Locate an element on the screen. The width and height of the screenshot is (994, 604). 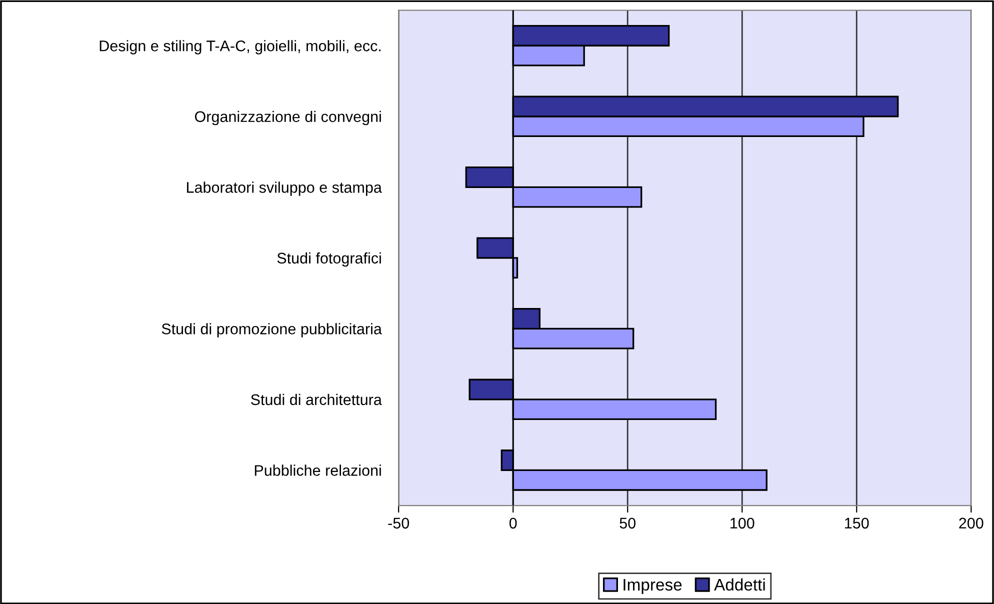
x-tick-label: 150 is located at coordinates (857, 523).